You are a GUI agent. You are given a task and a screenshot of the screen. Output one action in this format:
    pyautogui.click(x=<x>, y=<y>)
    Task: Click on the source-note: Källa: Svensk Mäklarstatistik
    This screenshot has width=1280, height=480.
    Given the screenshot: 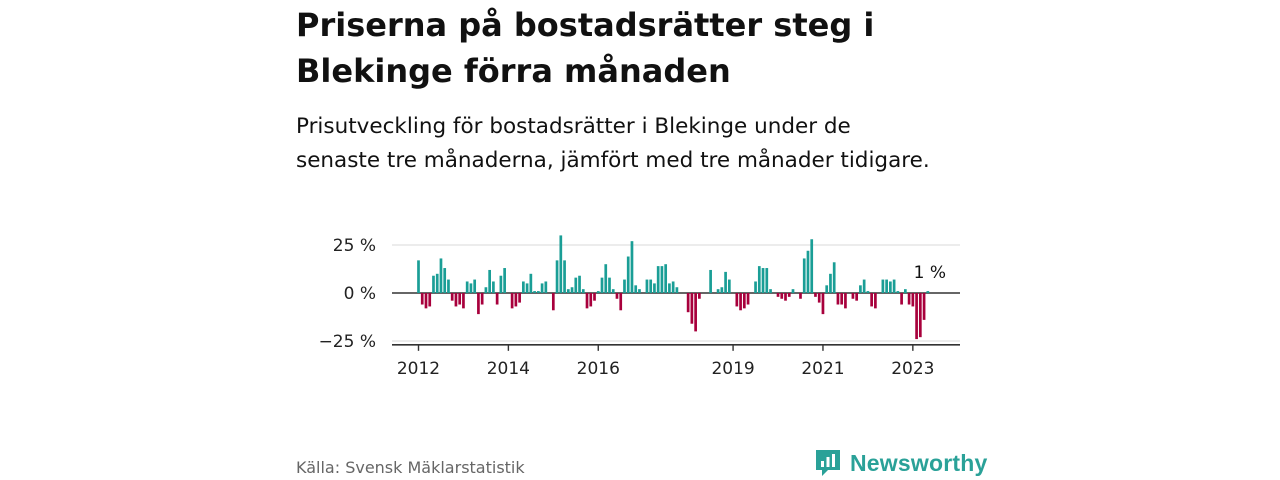 What is the action you would take?
    pyautogui.click(x=410, y=467)
    